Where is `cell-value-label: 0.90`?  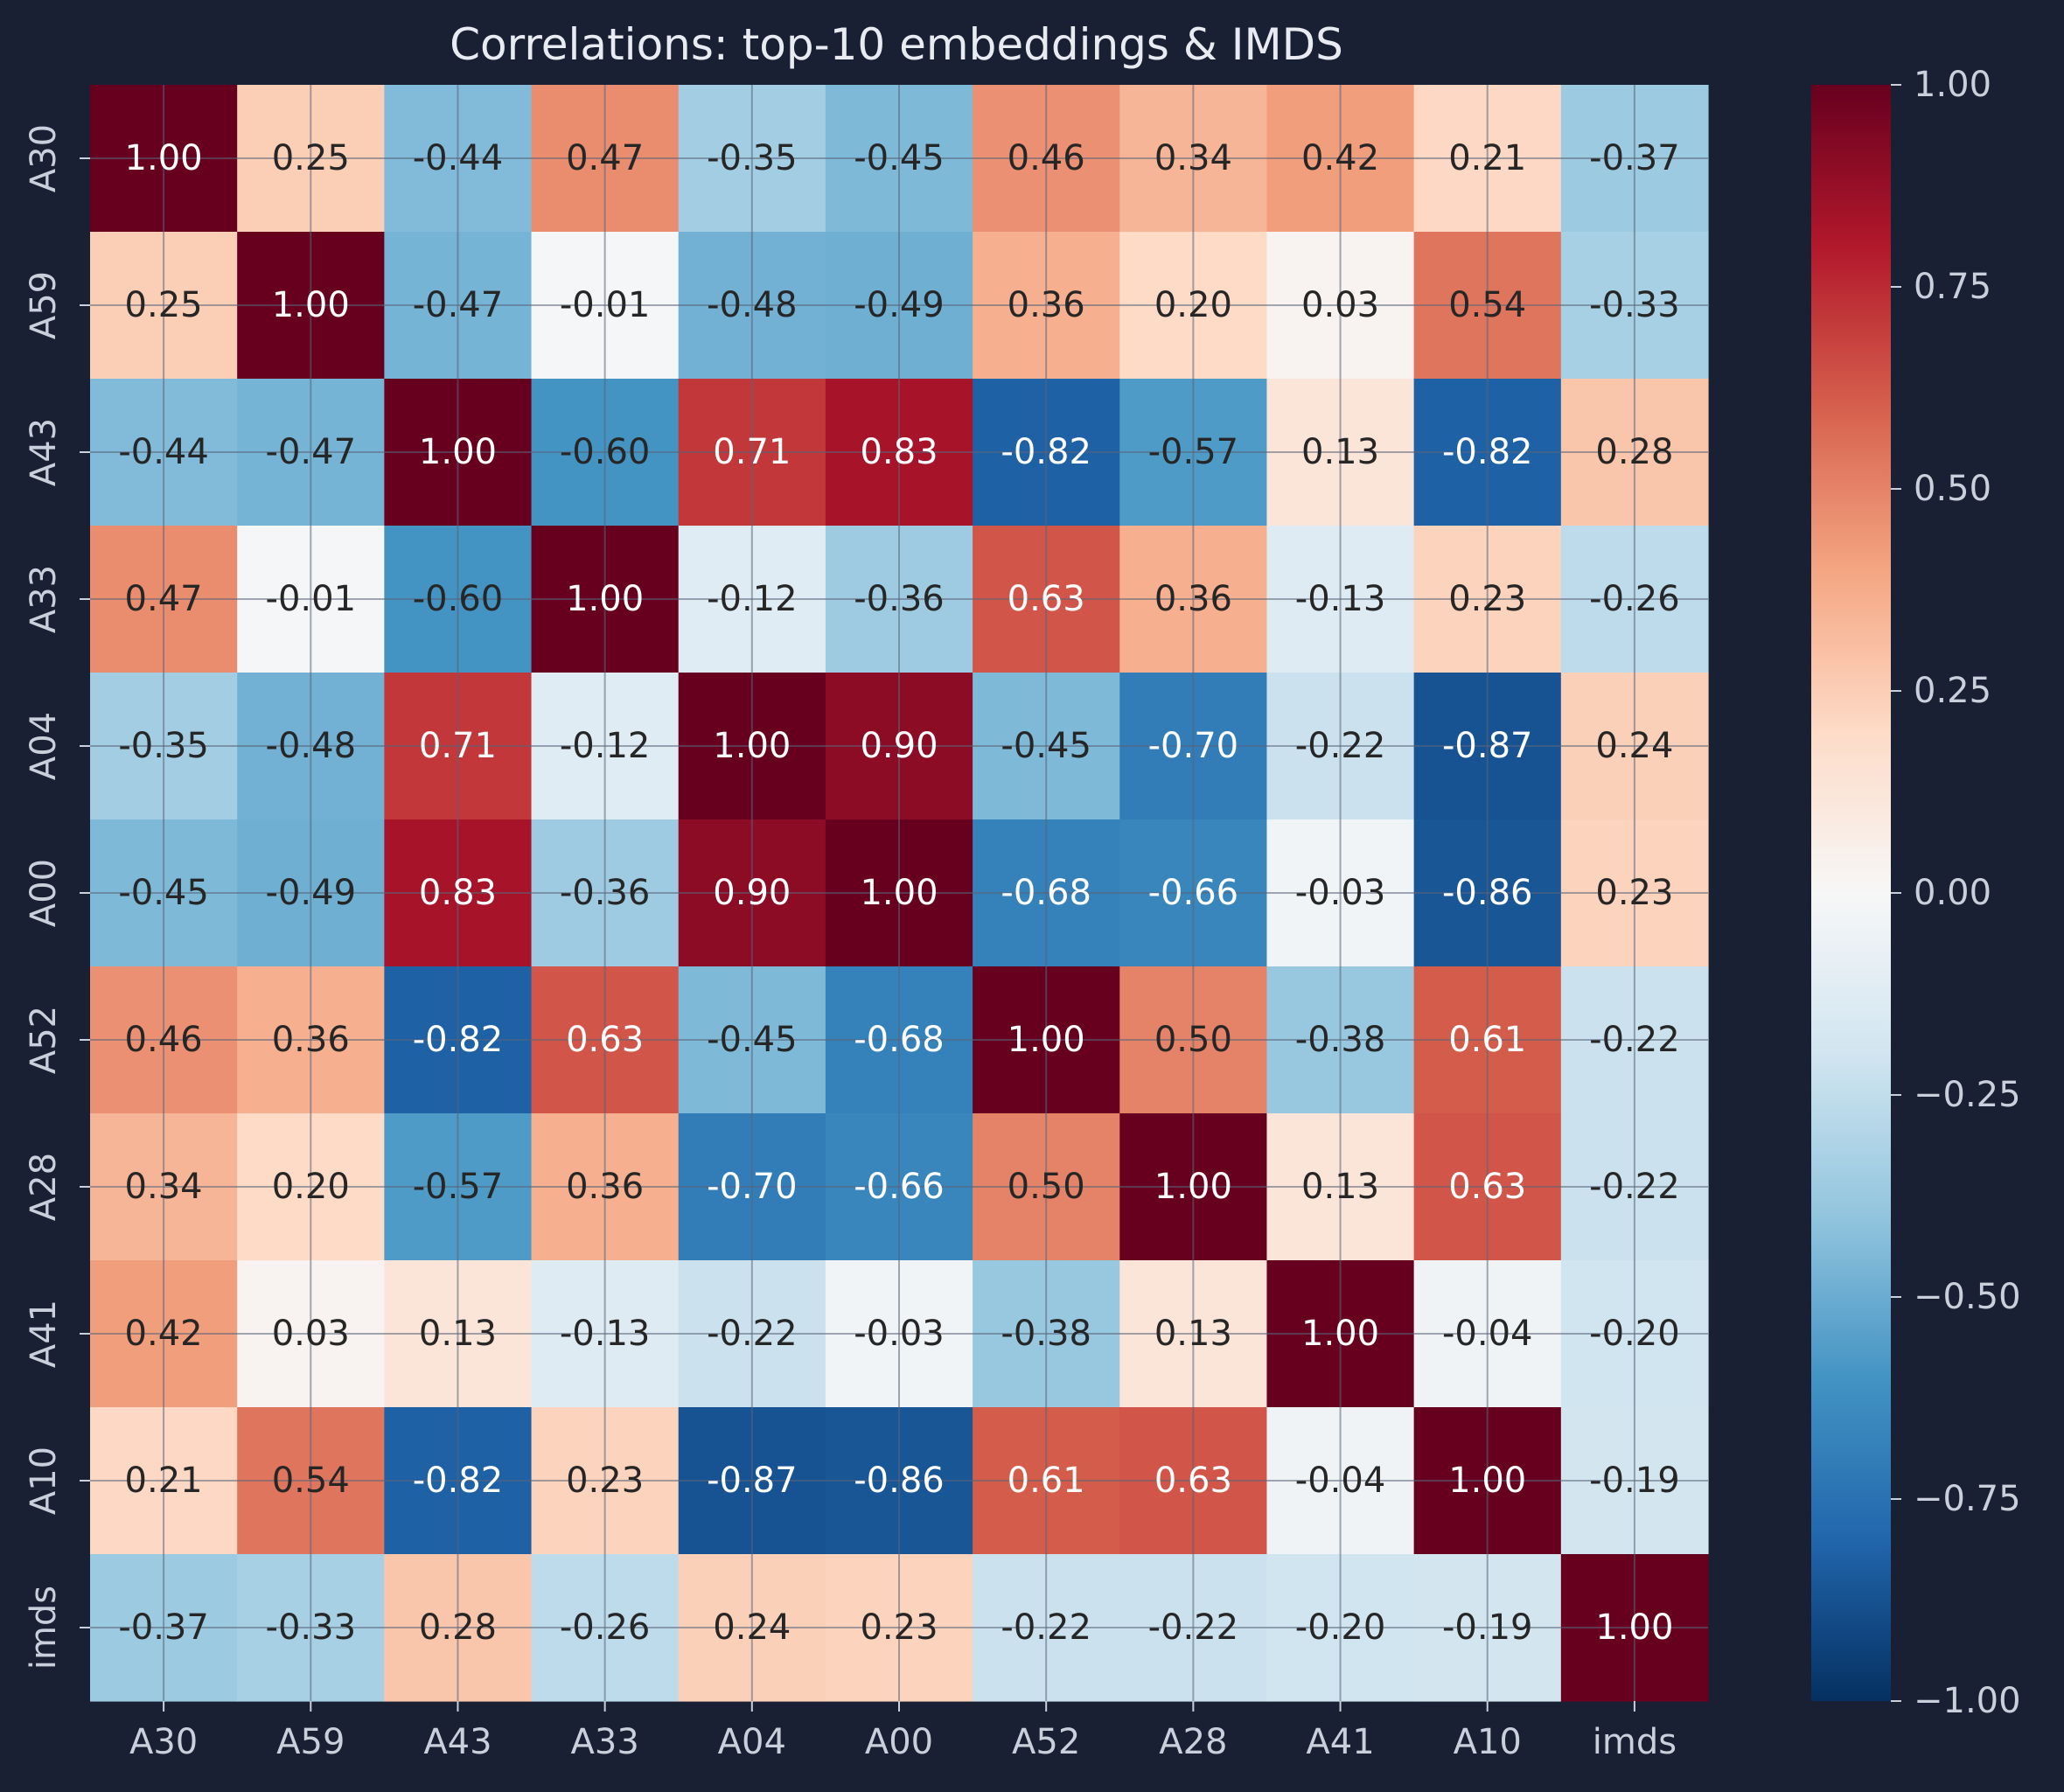
cell-value-label: 0.90 is located at coordinates (899, 746).